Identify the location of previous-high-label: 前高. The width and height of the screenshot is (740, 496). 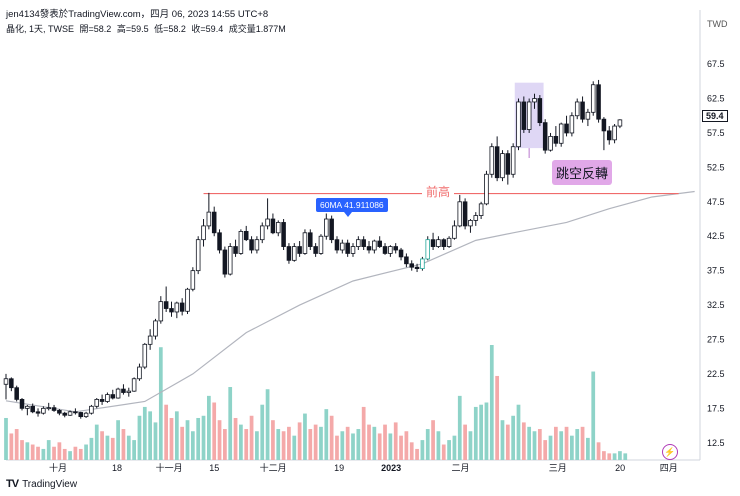
(438, 191).